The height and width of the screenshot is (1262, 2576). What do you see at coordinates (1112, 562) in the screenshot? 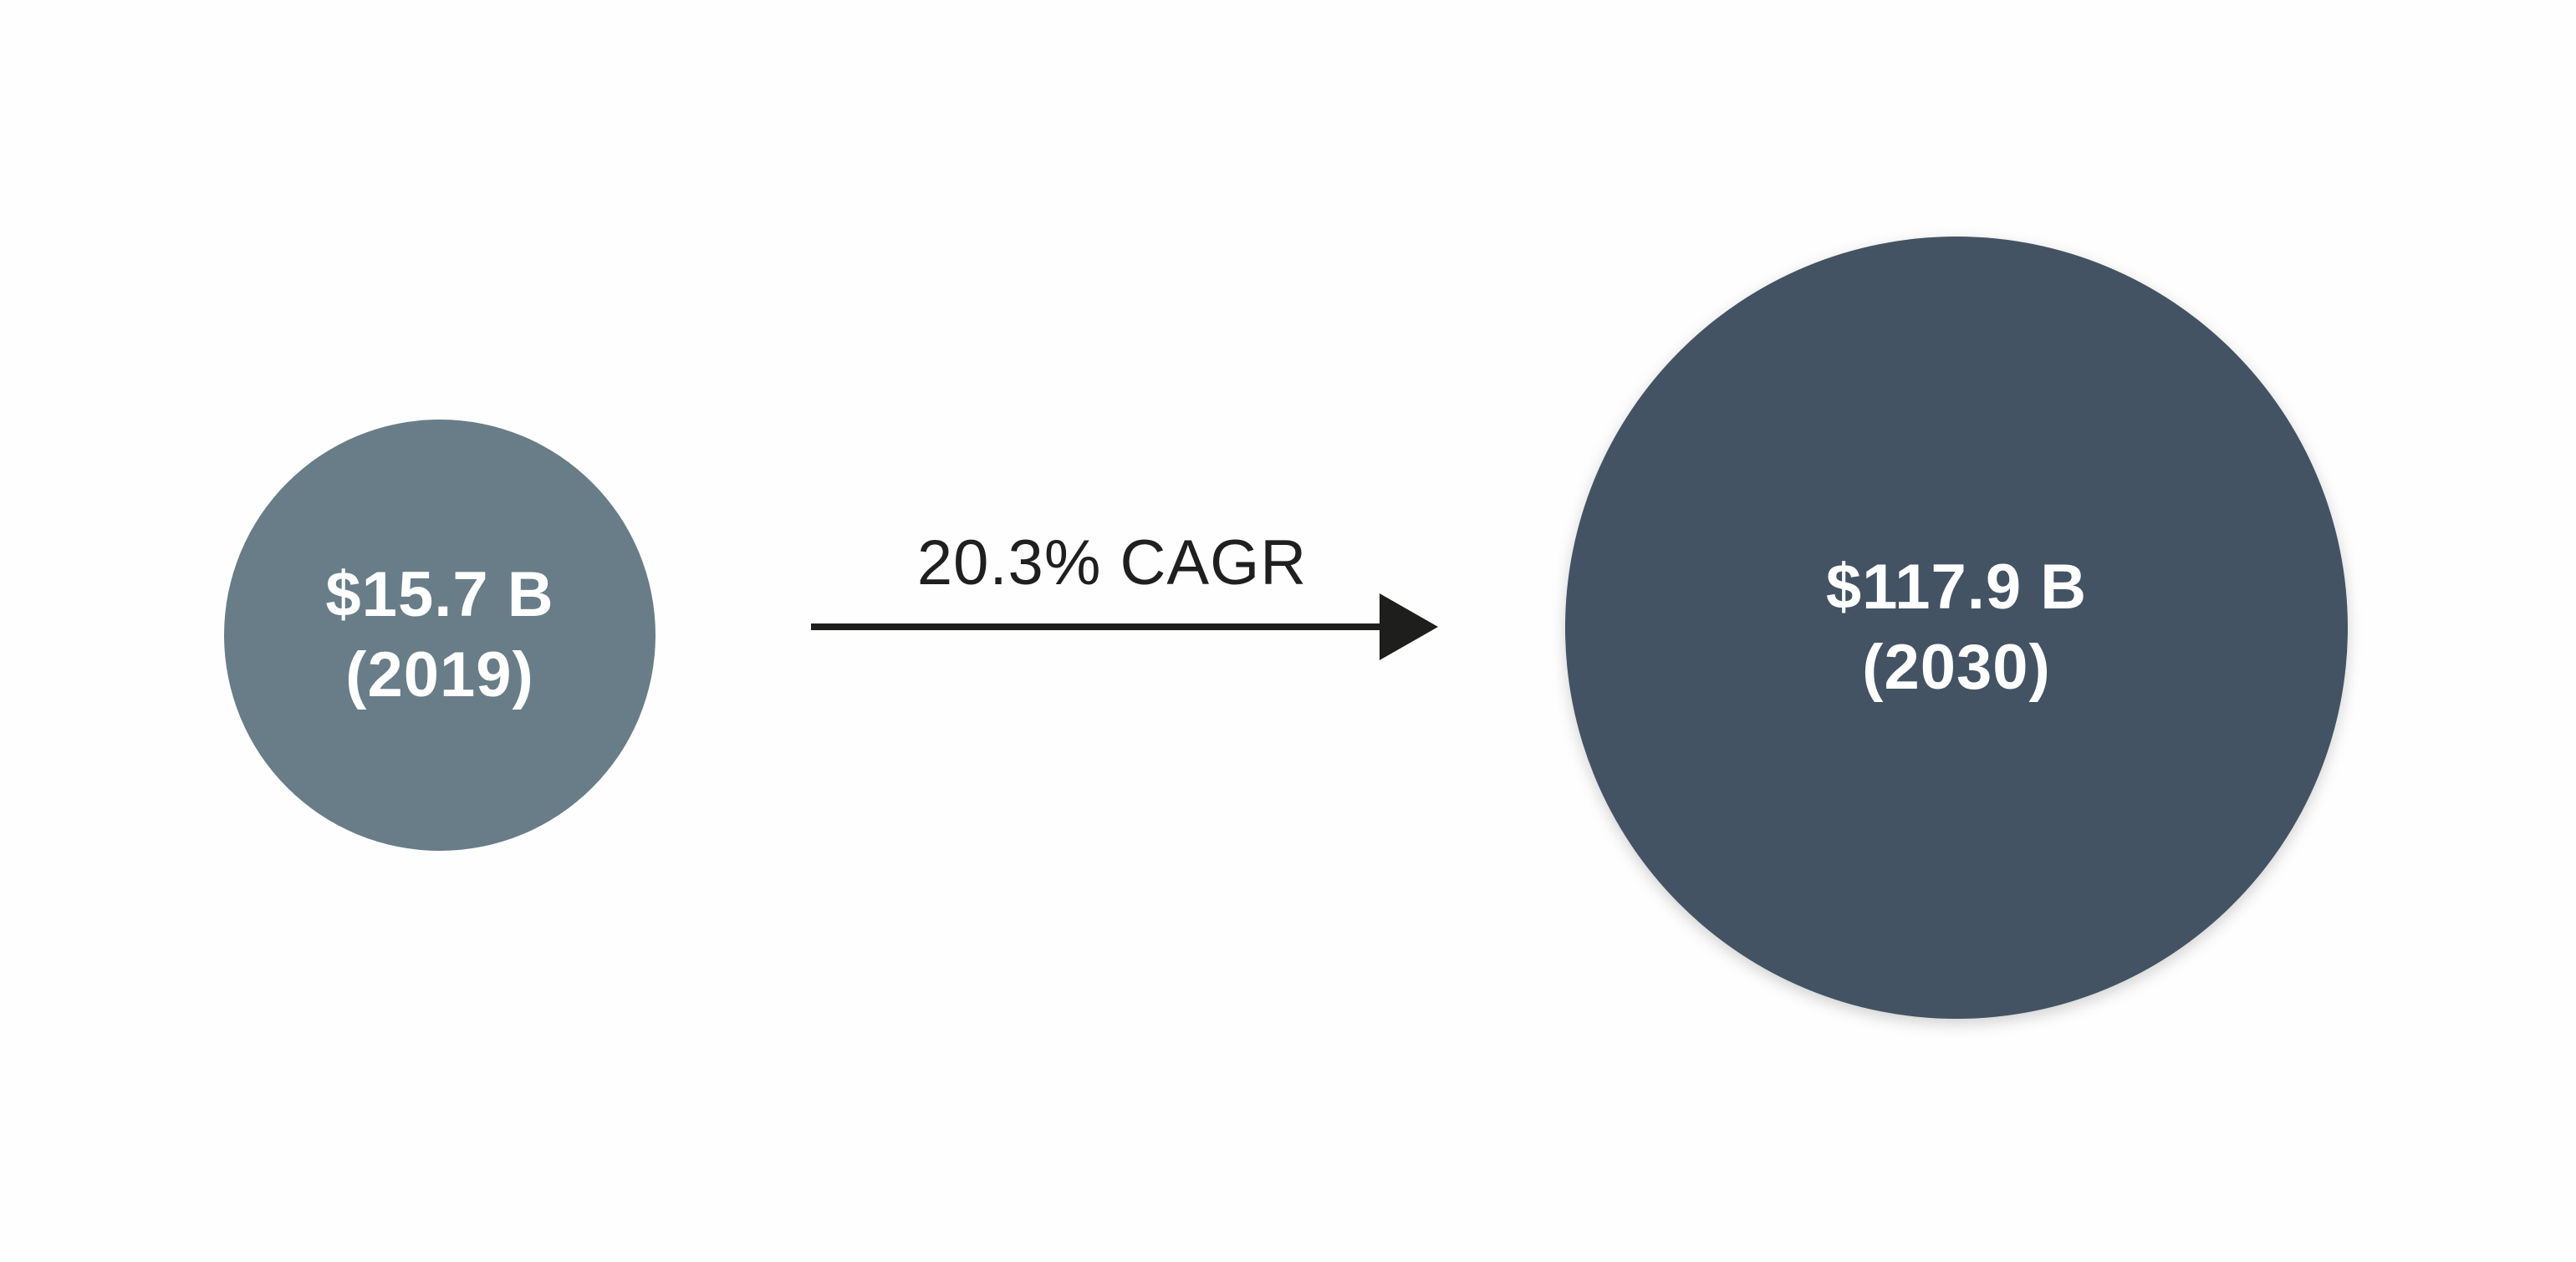
I see `cagr-label: 20.3% CAGR` at bounding box center [1112, 562].